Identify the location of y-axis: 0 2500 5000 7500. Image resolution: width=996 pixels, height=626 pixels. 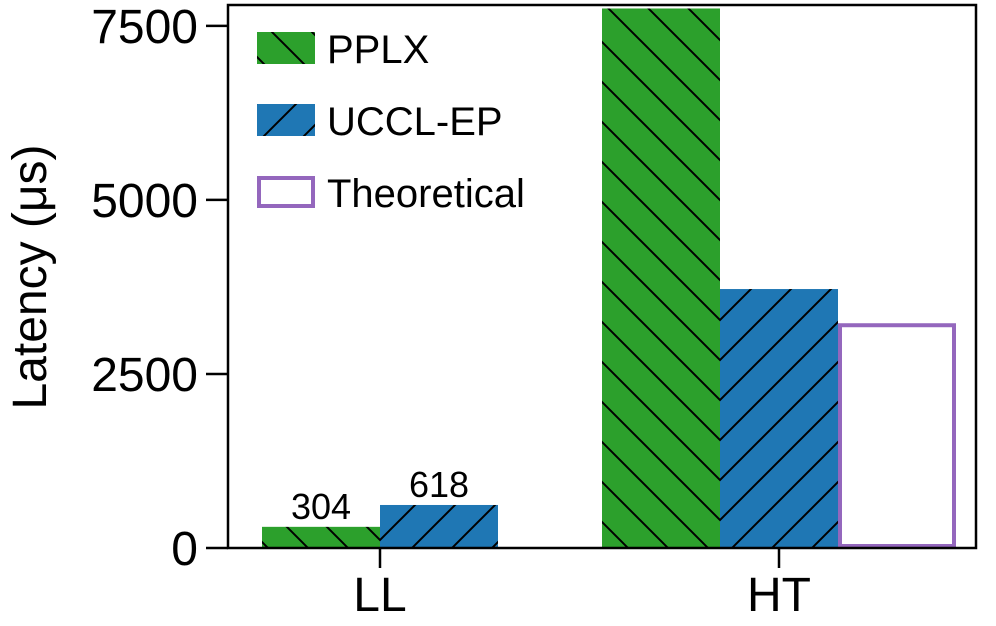
(159, 288).